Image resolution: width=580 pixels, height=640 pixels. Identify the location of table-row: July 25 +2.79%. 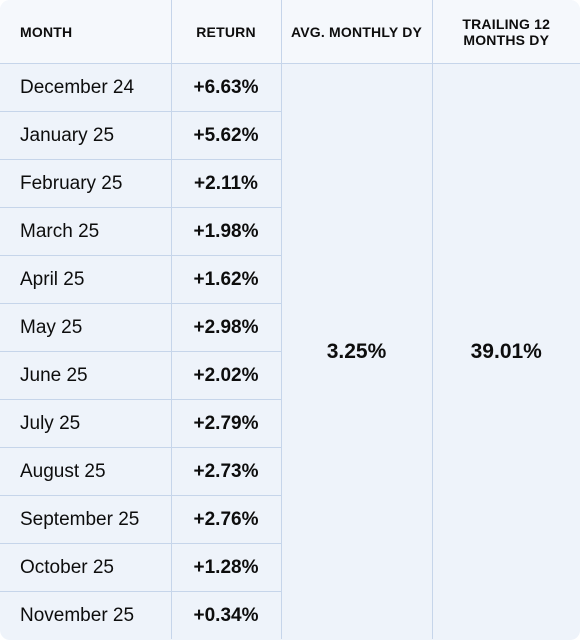
(290, 423).